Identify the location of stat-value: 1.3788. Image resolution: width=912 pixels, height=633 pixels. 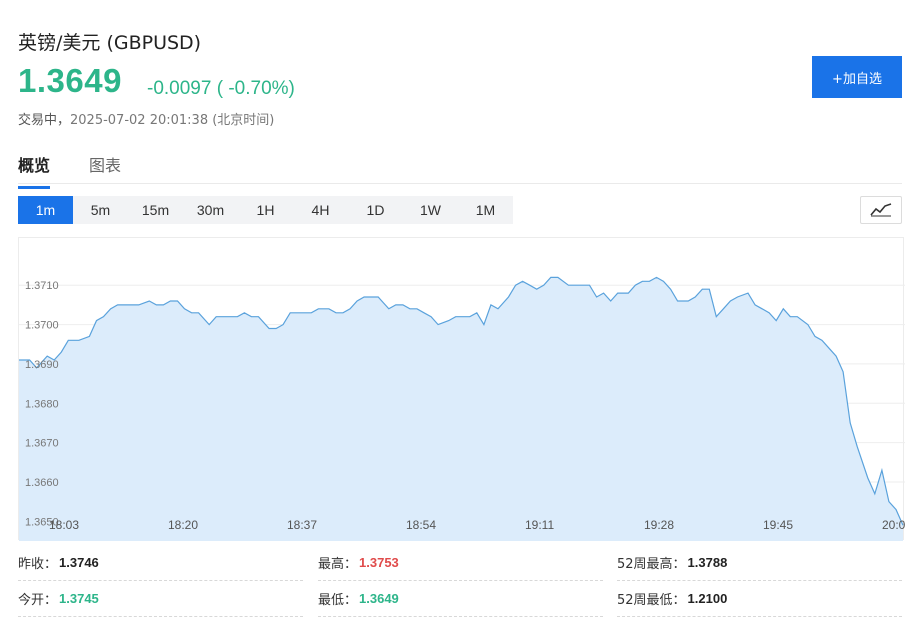
(707, 562).